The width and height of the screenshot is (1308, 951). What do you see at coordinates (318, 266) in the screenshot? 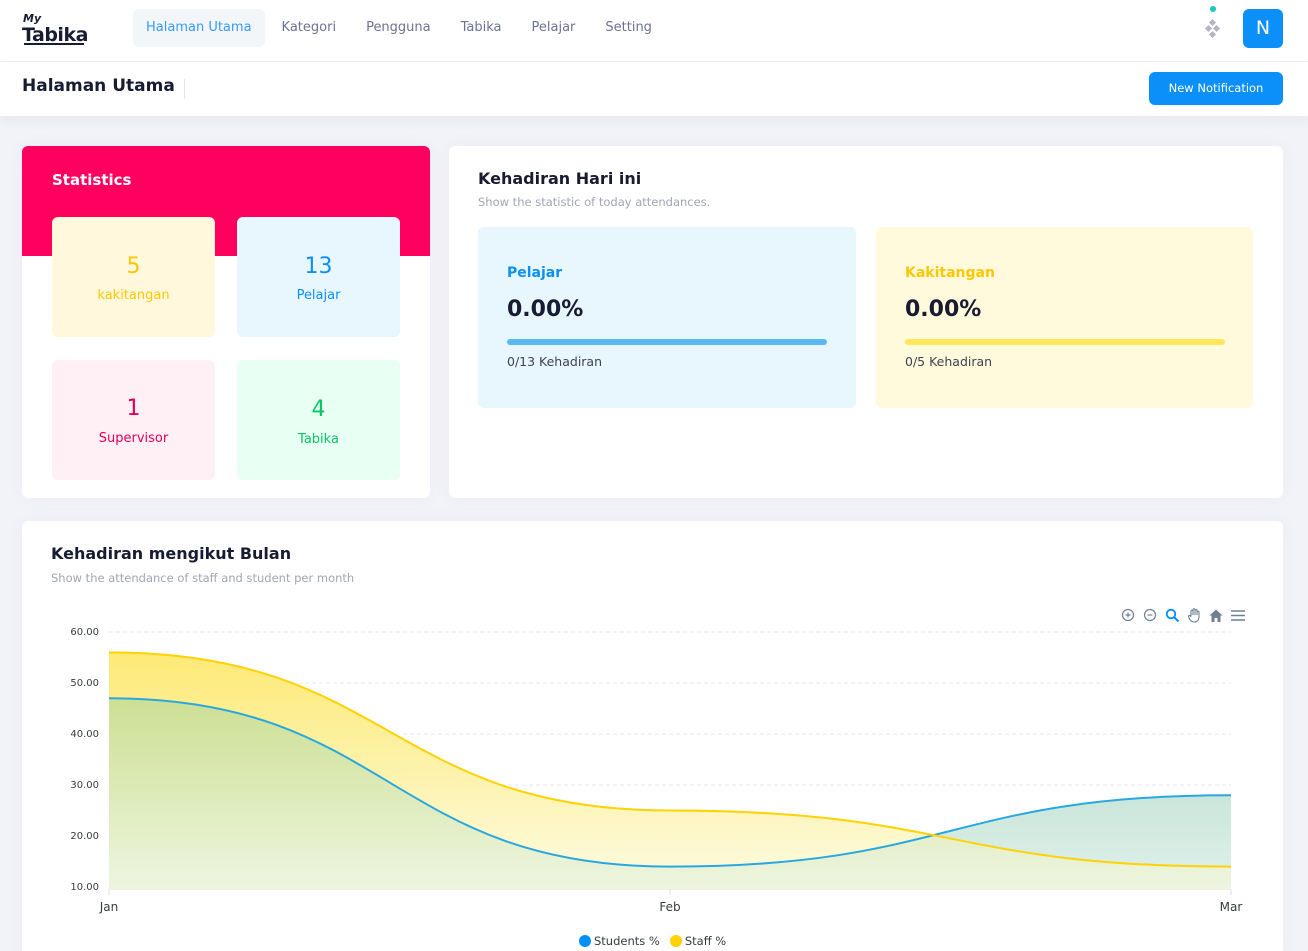
I see `stat-value: 13` at bounding box center [318, 266].